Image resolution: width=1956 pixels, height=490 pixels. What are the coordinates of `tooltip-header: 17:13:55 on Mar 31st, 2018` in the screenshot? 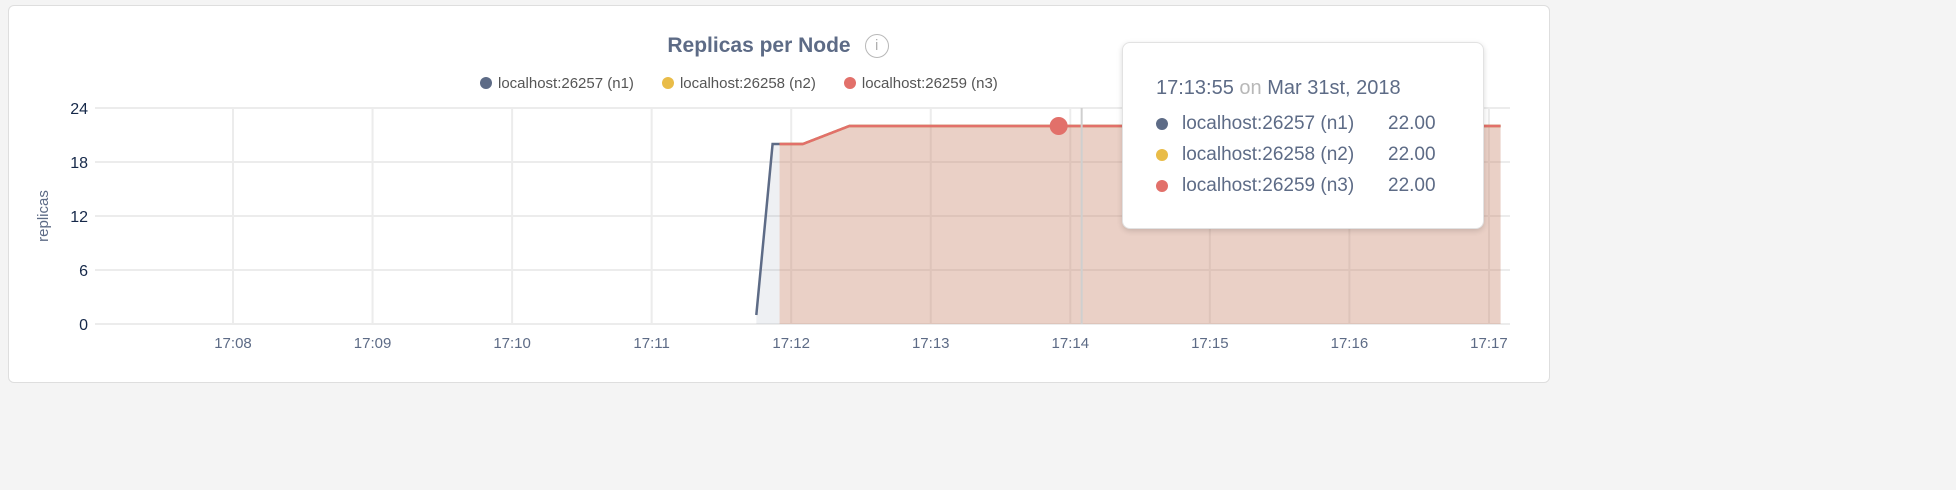 It's located at (1278, 88).